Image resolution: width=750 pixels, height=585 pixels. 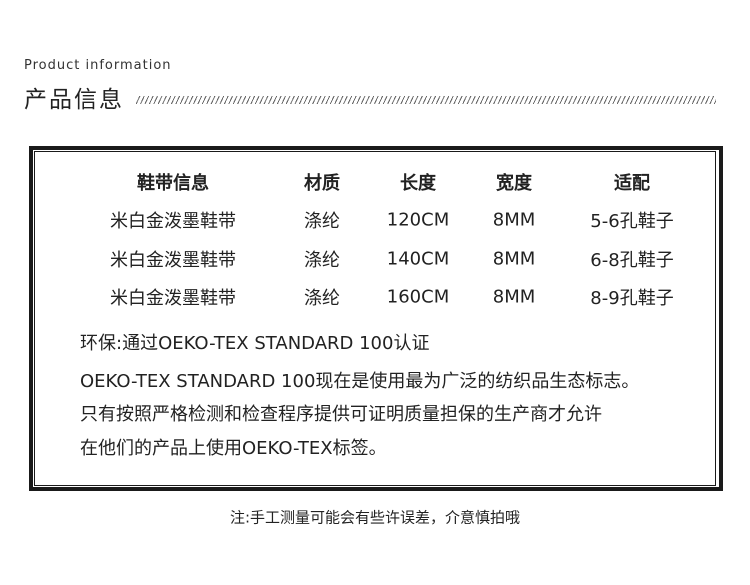 What do you see at coordinates (514, 183) in the screenshot?
I see `column-header: 宽度` at bounding box center [514, 183].